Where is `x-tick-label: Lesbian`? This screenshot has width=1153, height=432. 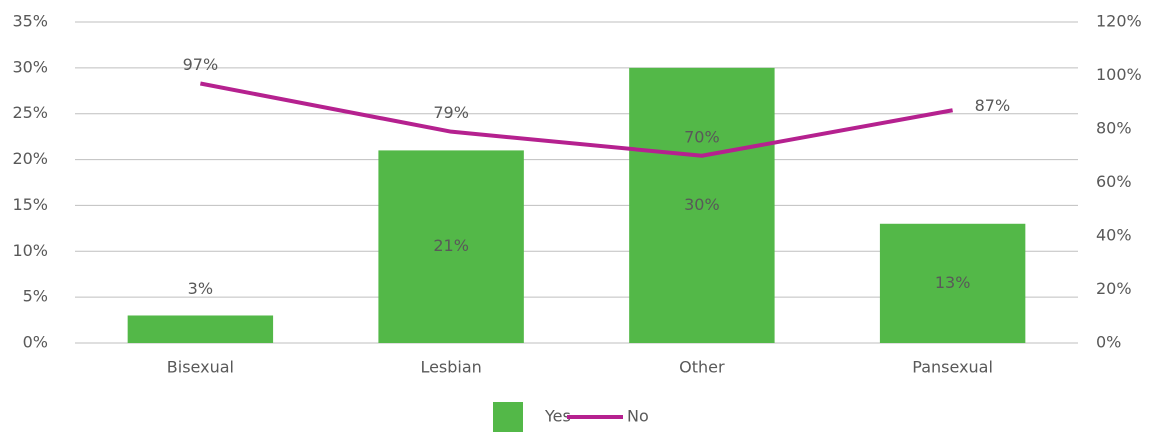 x-tick-label: Lesbian is located at coordinates (450, 367).